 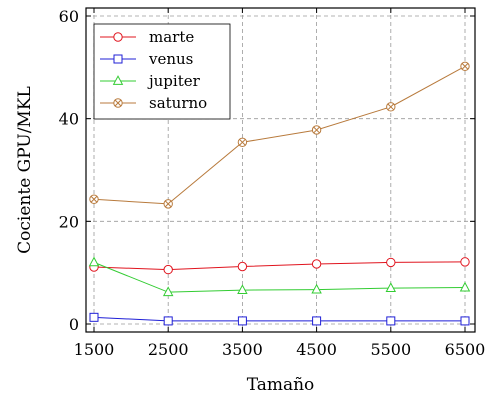 I want to click on x-tick-label: 6500, so click(x=465, y=349).